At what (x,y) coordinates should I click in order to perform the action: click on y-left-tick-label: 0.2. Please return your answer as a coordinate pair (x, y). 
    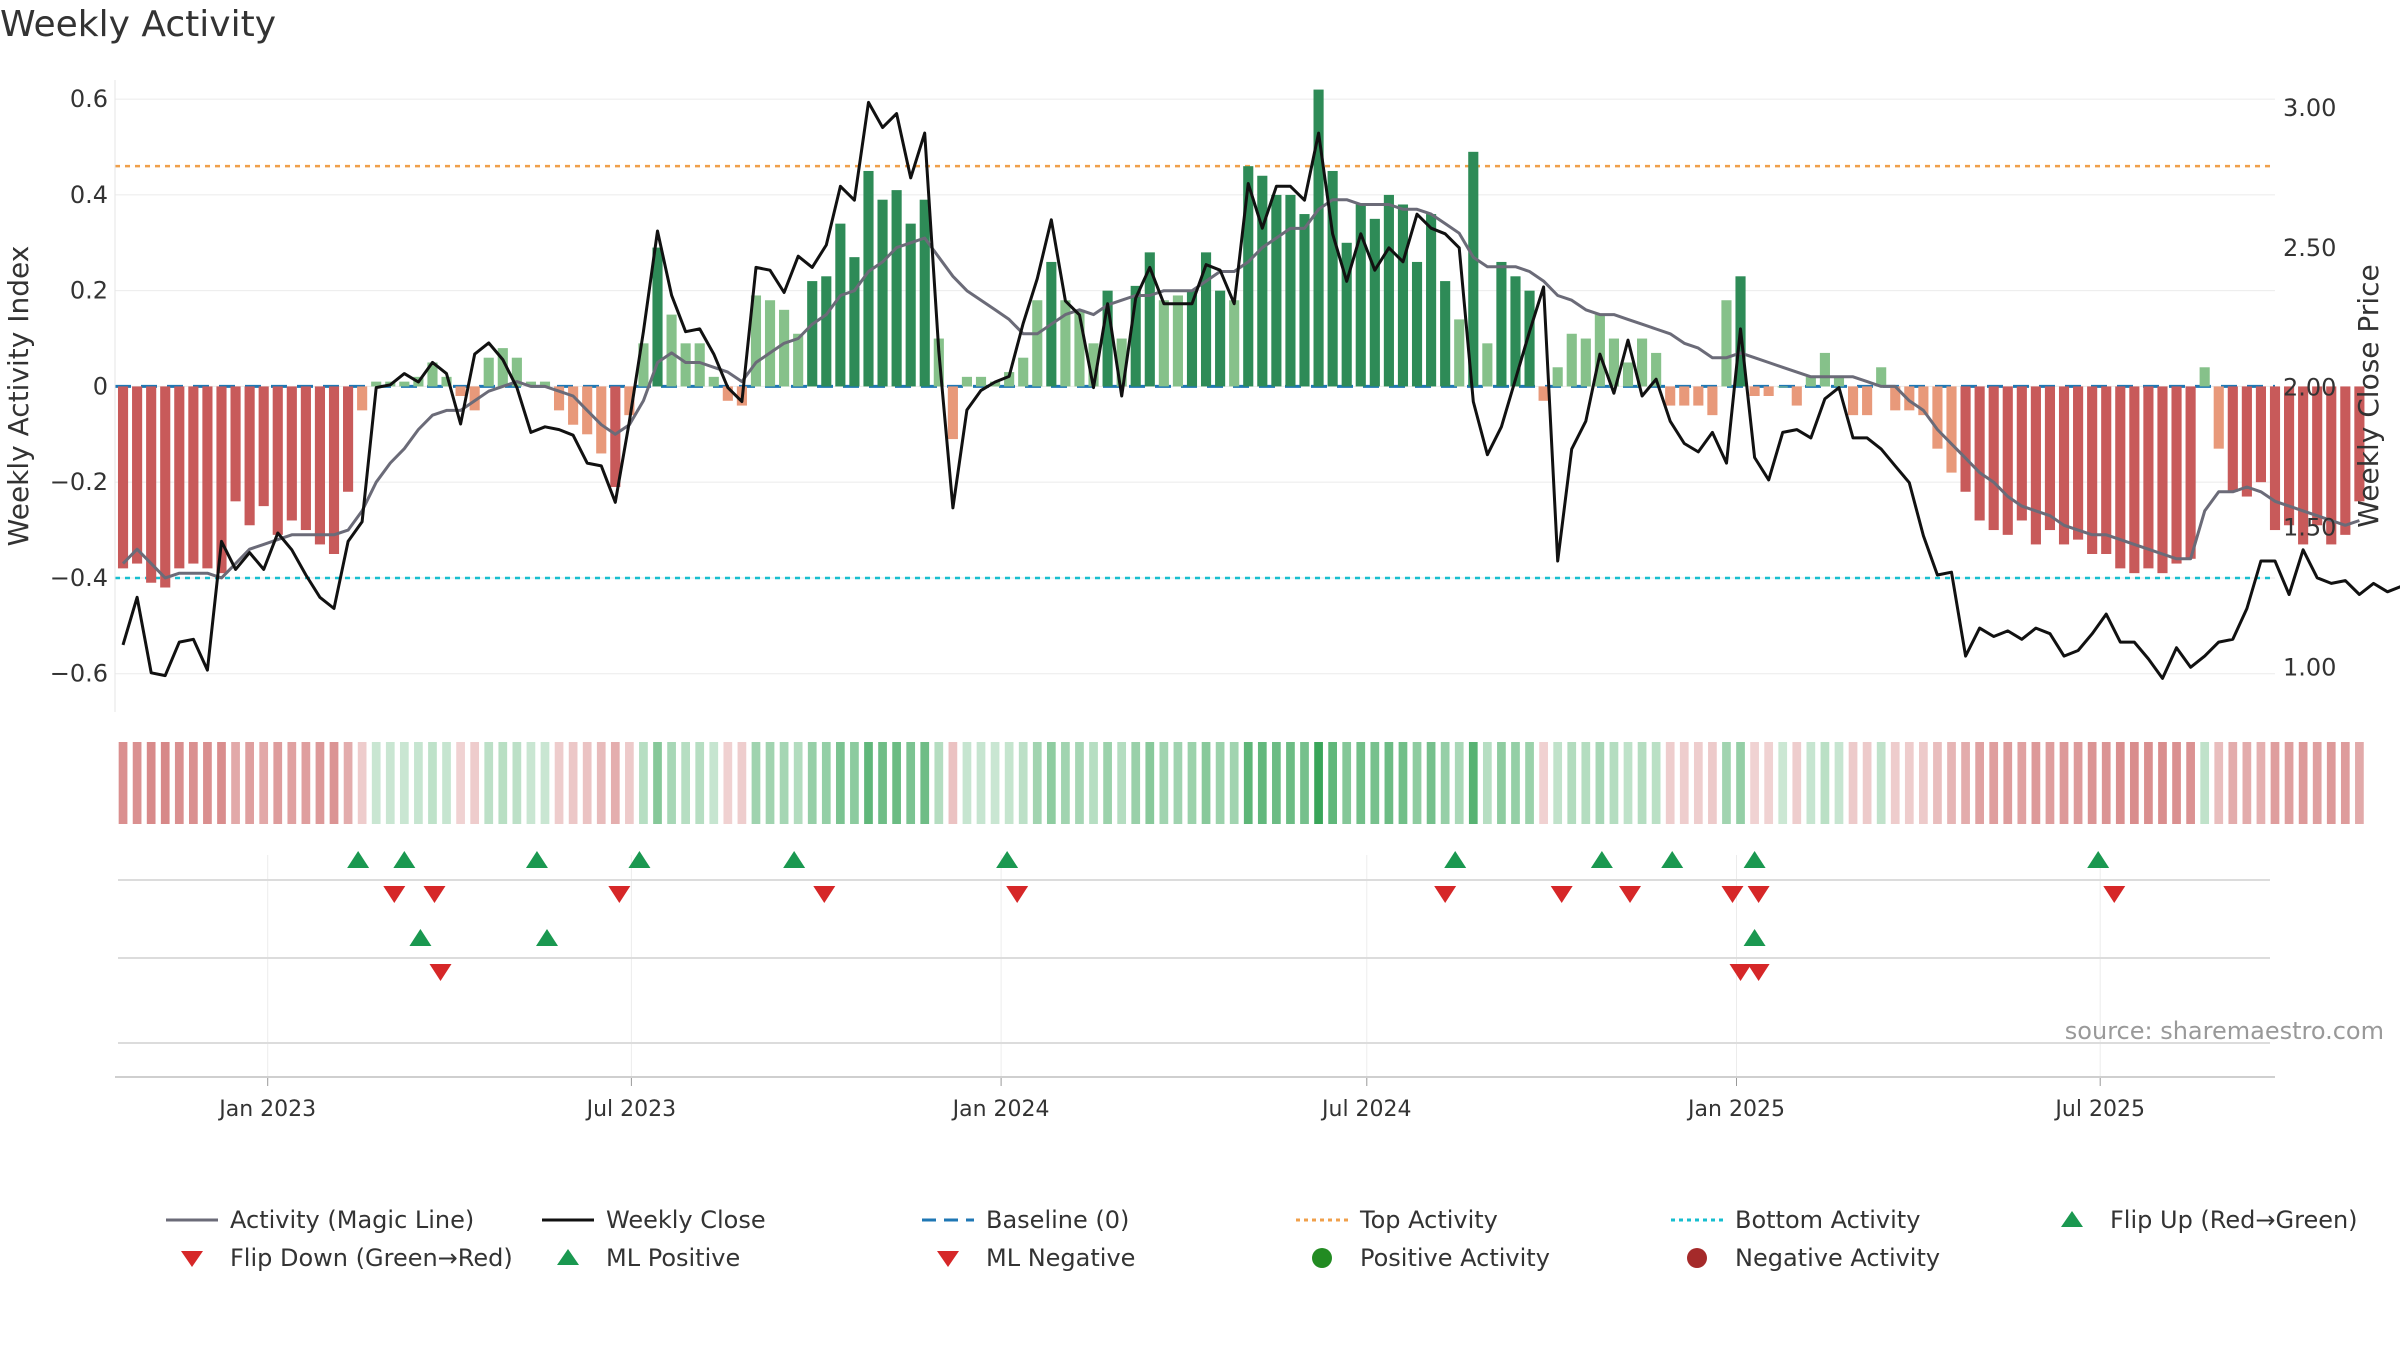
    Looking at the image, I should click on (89, 291).